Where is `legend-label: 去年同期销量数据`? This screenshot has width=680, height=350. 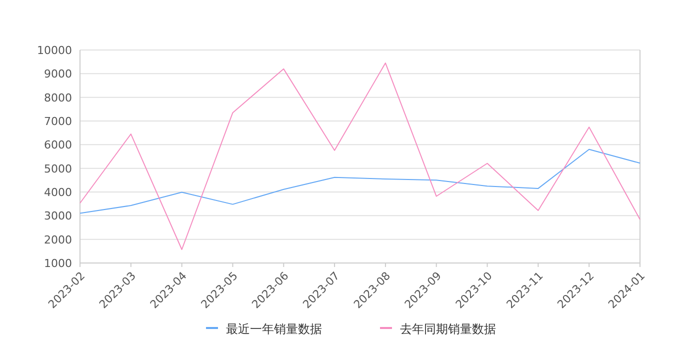
legend-label: 去年同期销量数据 is located at coordinates (448, 329).